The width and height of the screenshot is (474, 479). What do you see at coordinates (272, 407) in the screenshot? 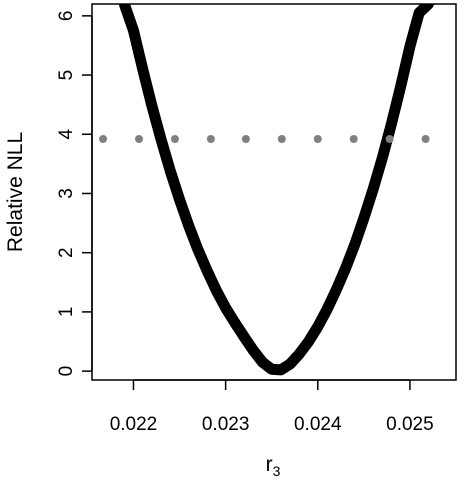
I see `x-axis: 0.022 0.023 0.024 0.025` at bounding box center [272, 407].